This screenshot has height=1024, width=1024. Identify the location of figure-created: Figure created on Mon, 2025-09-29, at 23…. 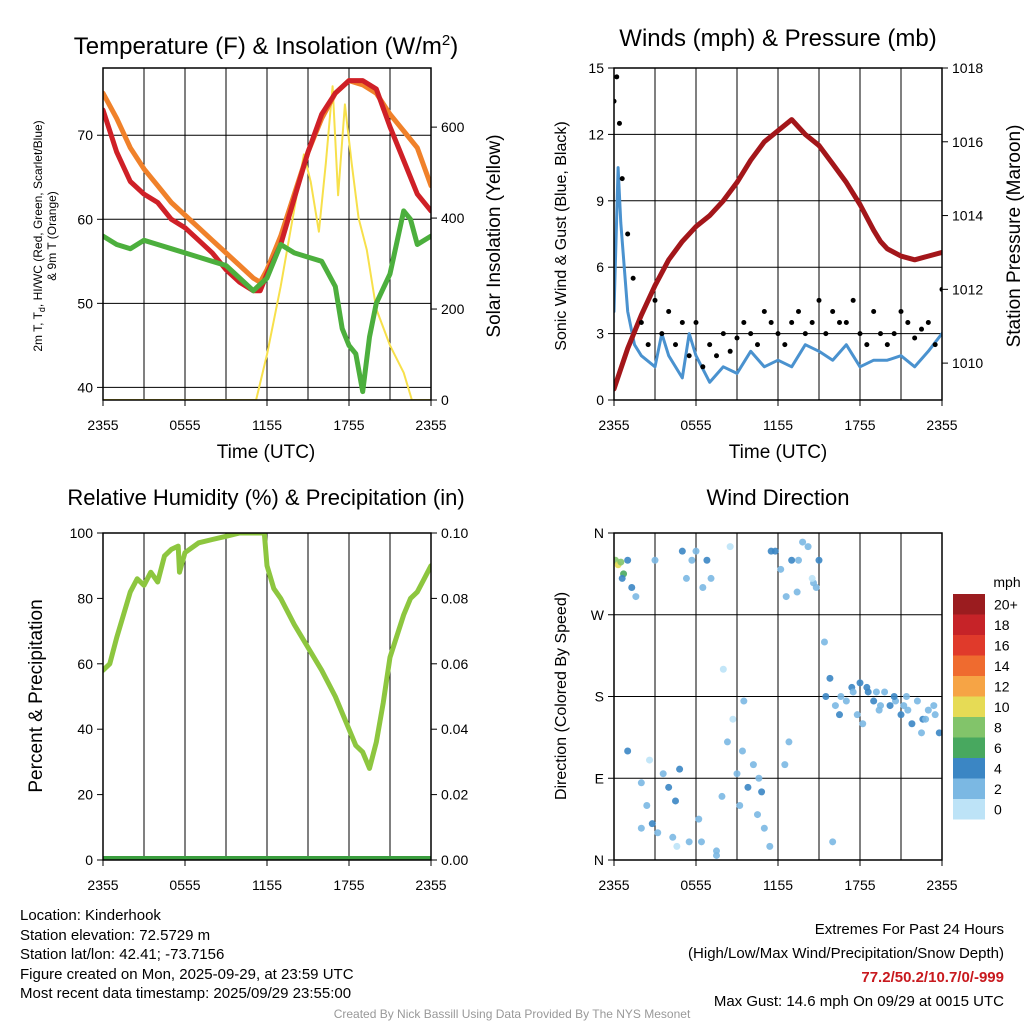
(187, 974).